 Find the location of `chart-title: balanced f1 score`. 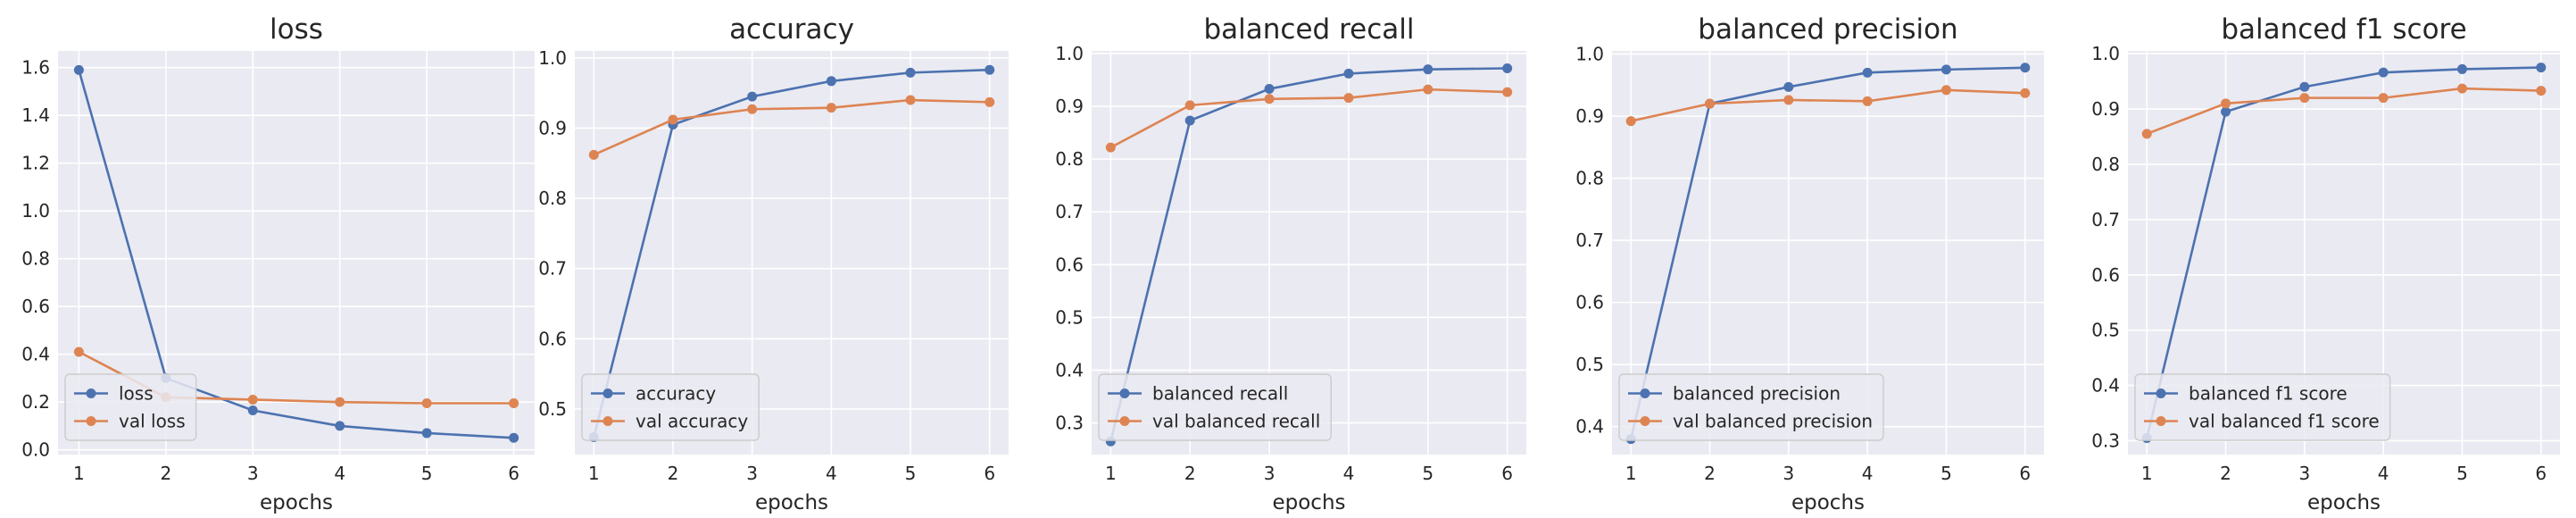

chart-title: balanced f1 score is located at coordinates (2344, 29).